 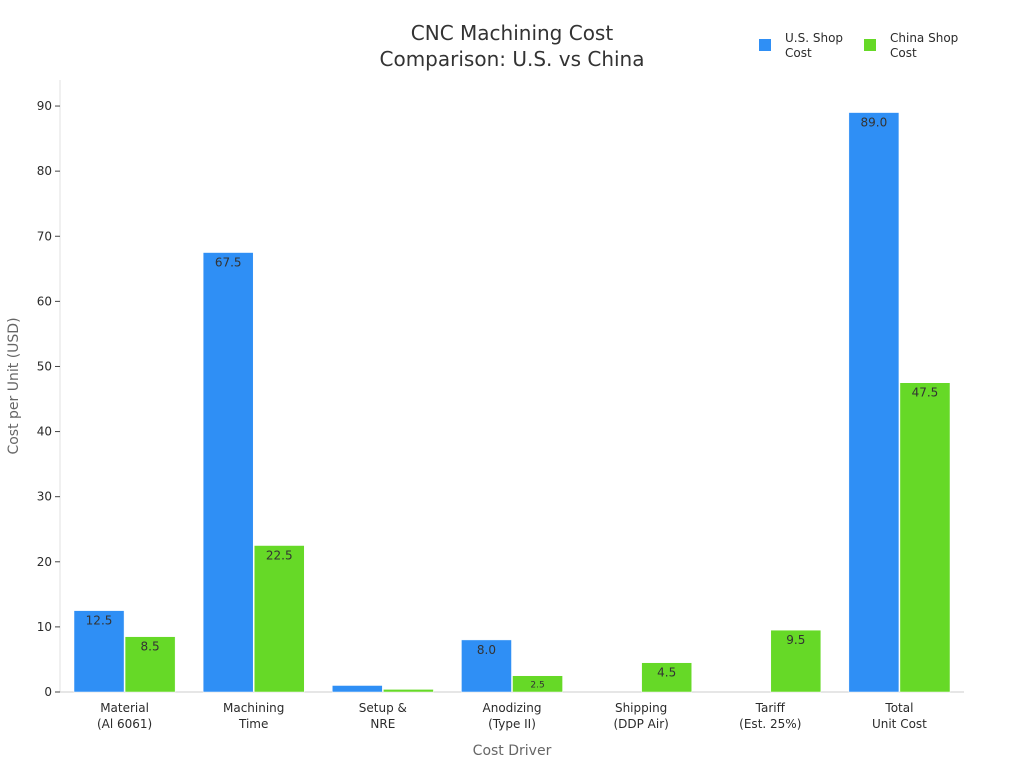 What do you see at coordinates (124, 708) in the screenshot?
I see `x-tick-label-line: Material` at bounding box center [124, 708].